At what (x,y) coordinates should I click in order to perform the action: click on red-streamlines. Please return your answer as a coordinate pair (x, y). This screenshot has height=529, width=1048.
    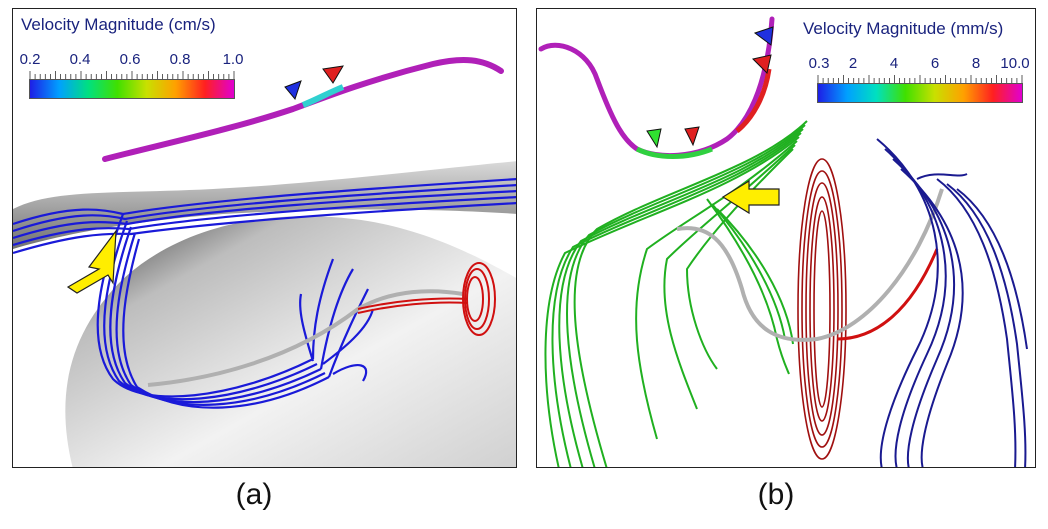
    Looking at the image, I should click on (822, 309).